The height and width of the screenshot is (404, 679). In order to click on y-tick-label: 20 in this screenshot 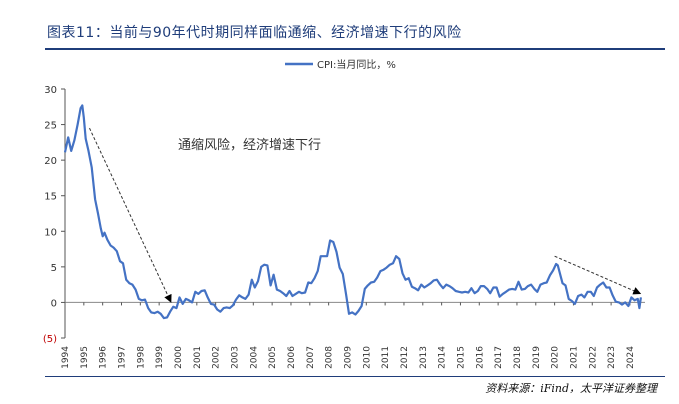, I will do `click(50, 161)`.